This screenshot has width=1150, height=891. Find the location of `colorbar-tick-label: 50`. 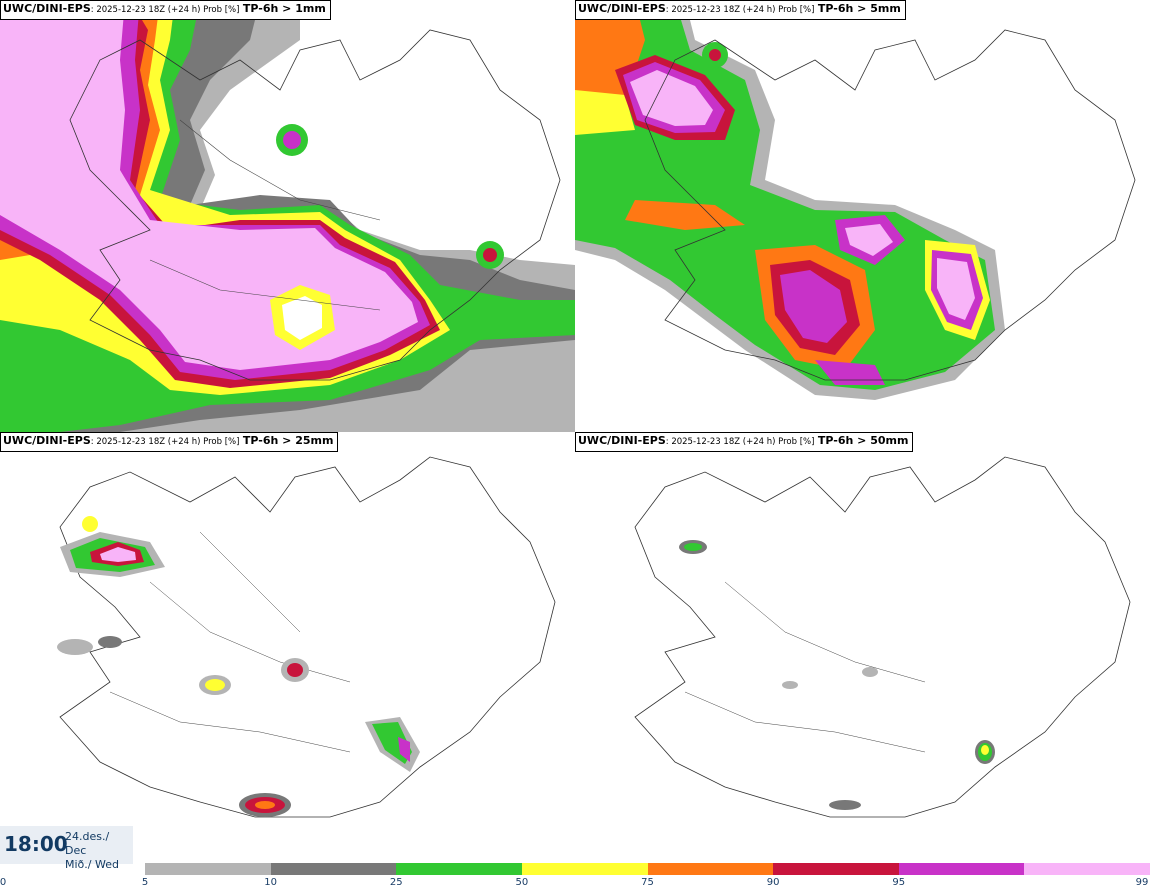

colorbar-tick-label: 50 is located at coordinates (522, 882).